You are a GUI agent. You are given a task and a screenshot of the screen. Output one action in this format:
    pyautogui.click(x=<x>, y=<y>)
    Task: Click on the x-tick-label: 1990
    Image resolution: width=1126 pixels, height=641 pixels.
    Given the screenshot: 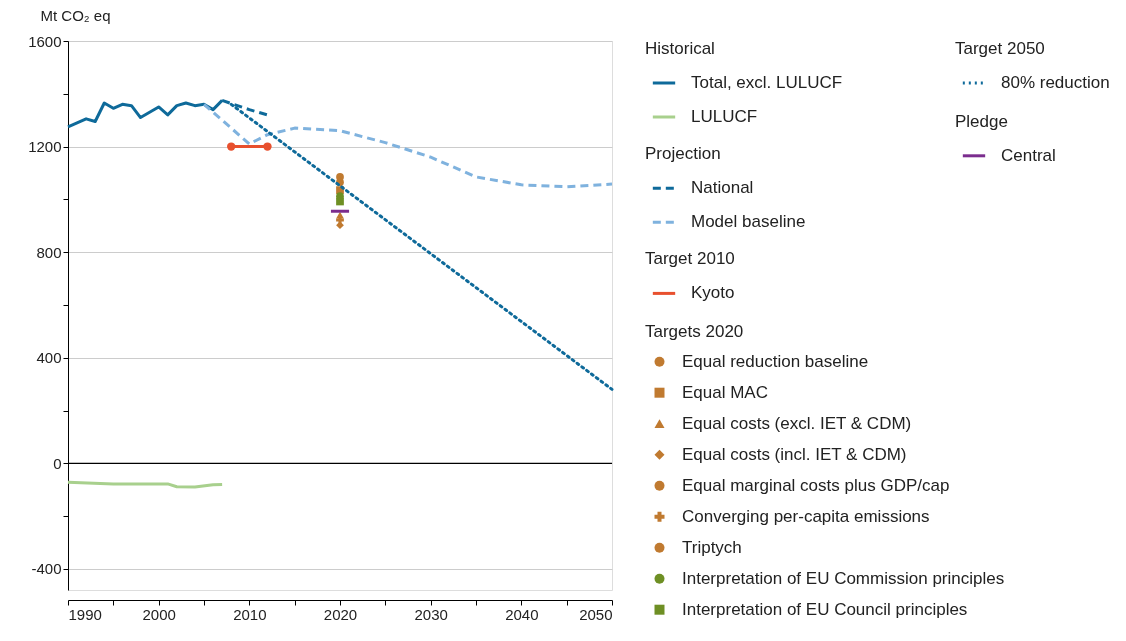 What is the action you would take?
    pyautogui.click(x=85, y=614)
    